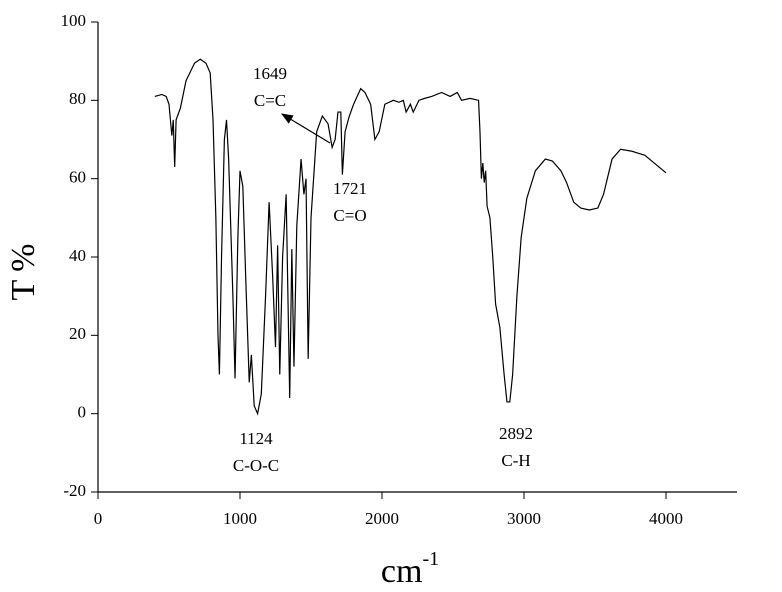 This screenshot has width=782, height=592. I want to click on y-axis-label: T %, so click(23, 272).